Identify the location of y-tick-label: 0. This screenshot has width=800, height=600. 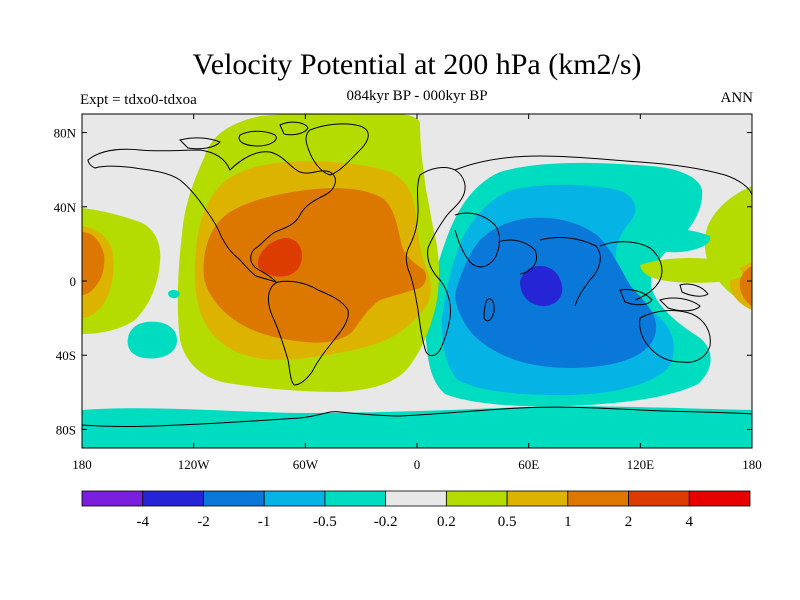
(73, 281).